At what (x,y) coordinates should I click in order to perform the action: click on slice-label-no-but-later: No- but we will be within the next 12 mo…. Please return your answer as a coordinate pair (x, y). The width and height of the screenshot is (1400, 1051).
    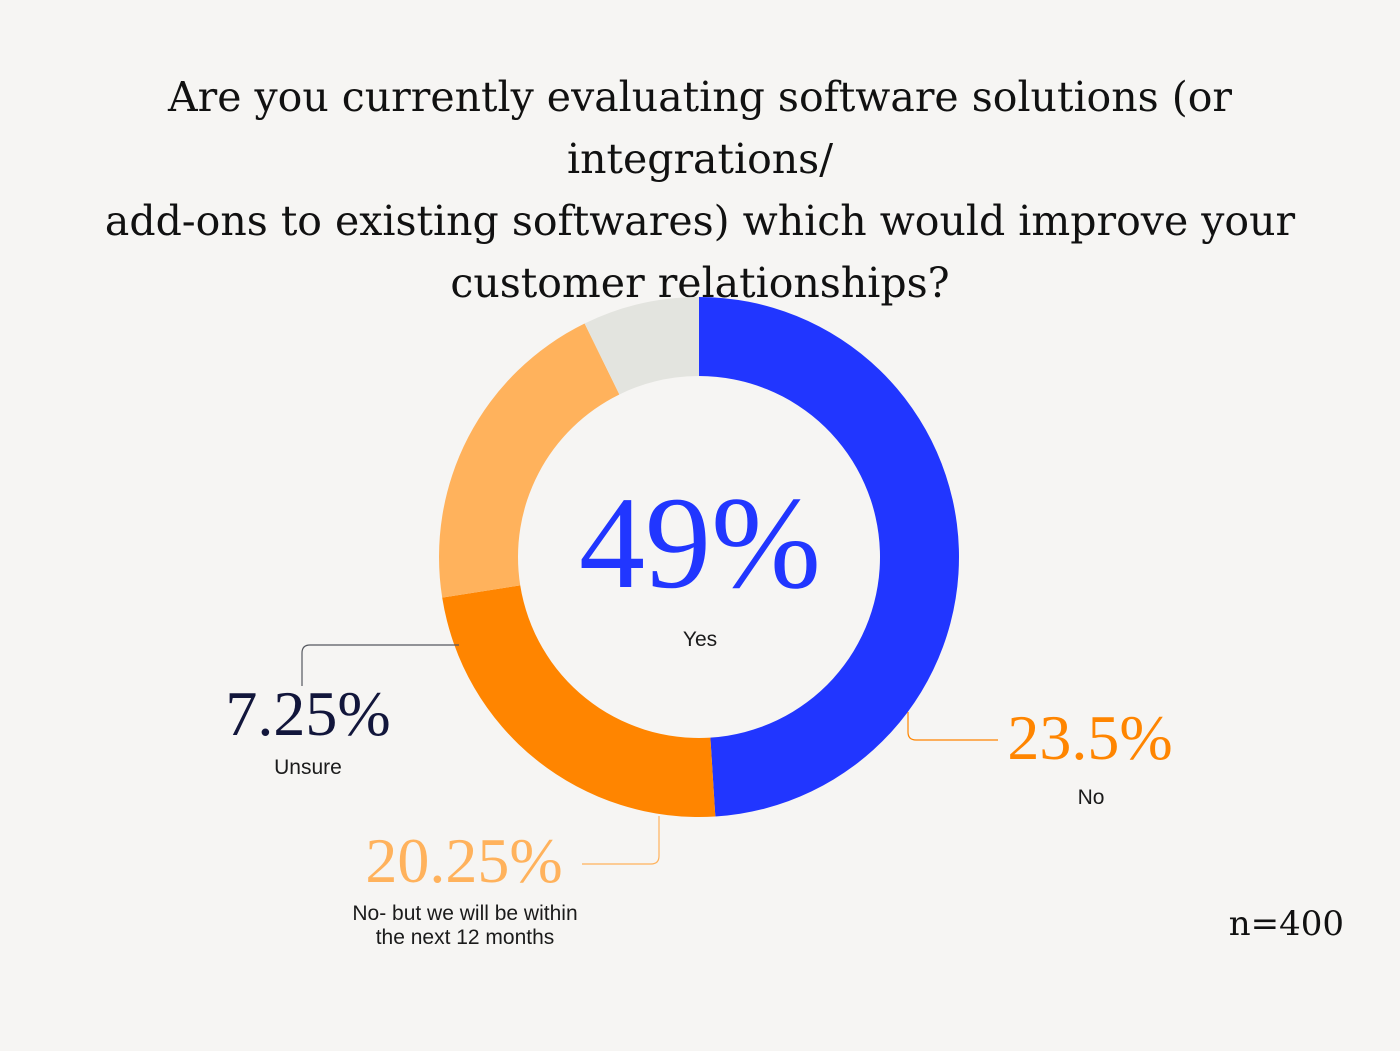
    Looking at the image, I should click on (465, 925).